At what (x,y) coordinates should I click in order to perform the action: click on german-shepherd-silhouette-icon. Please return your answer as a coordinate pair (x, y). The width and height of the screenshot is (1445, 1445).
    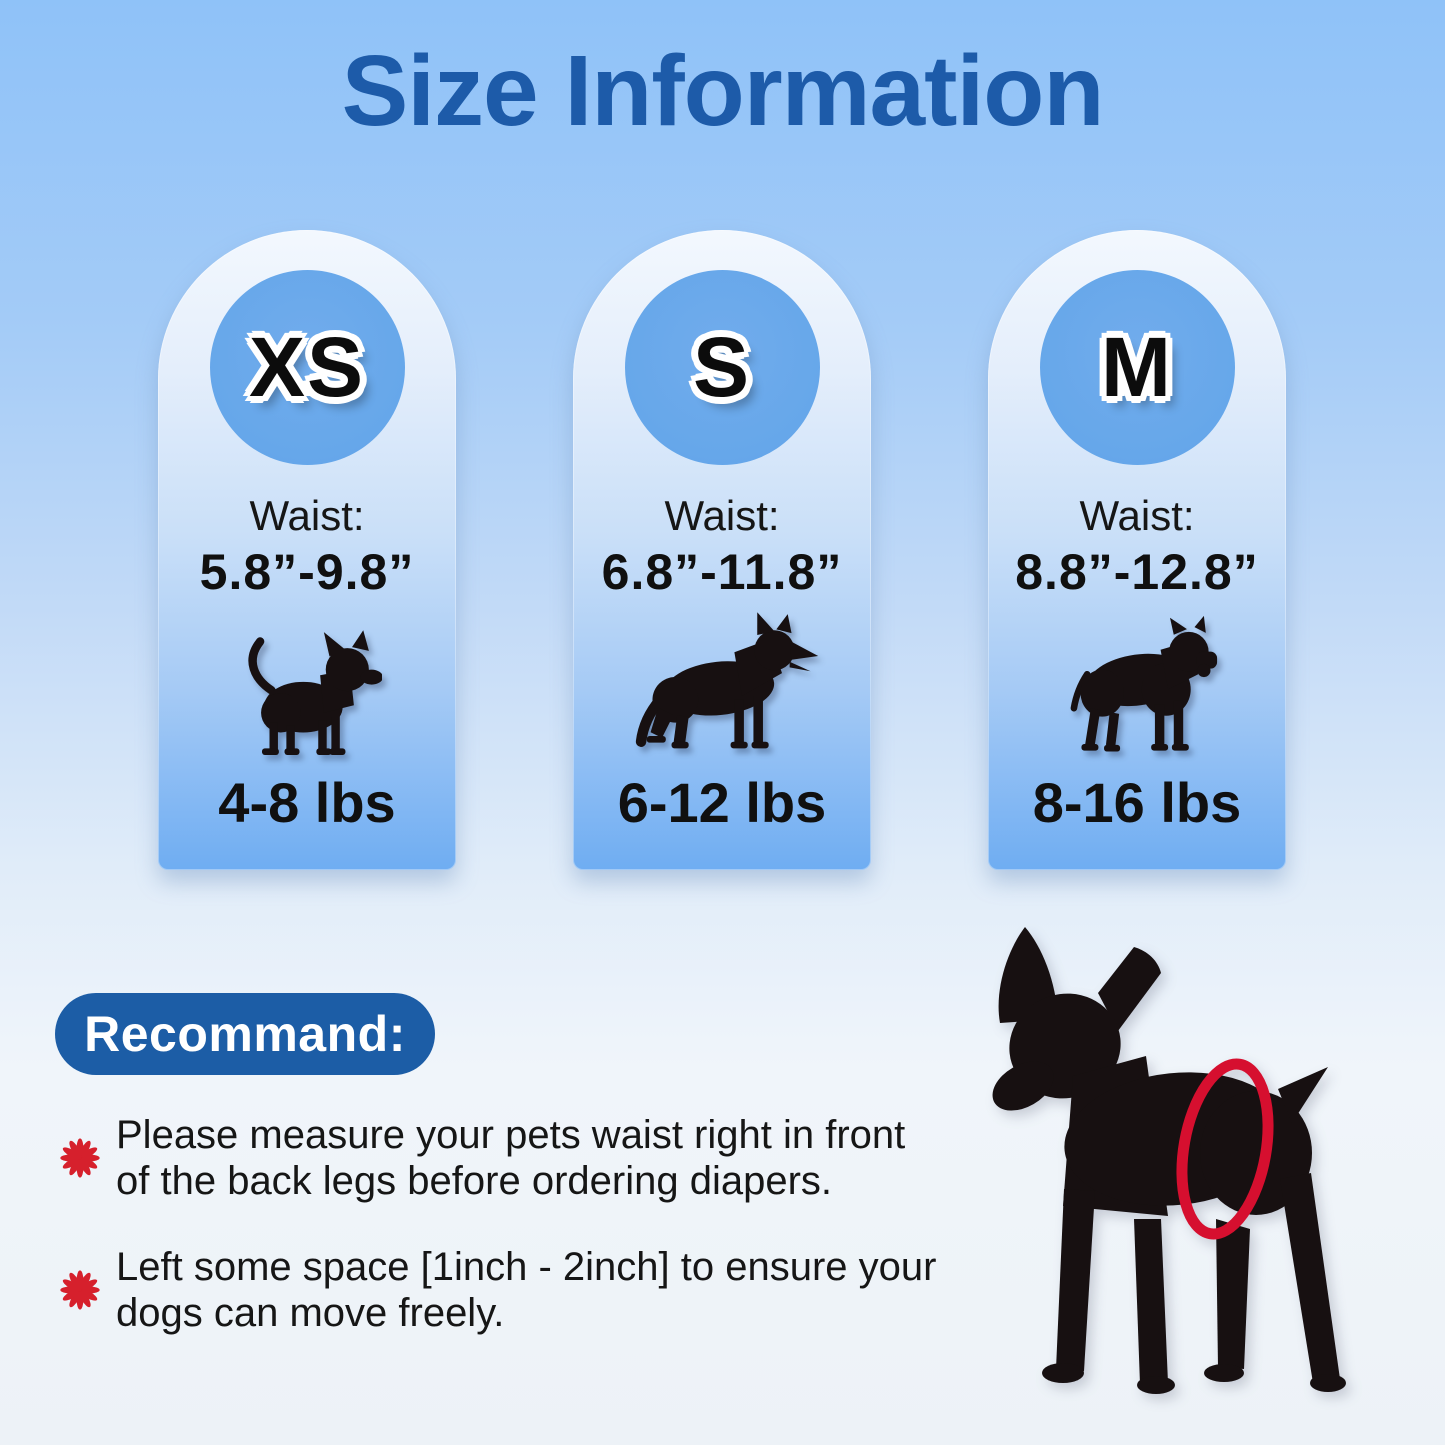
    Looking at the image, I should click on (727, 680).